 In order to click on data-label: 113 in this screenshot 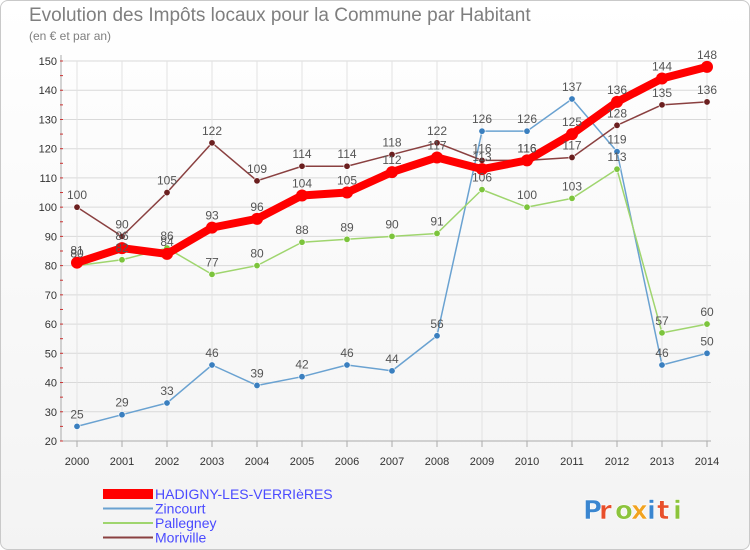, I will do `click(616, 157)`.